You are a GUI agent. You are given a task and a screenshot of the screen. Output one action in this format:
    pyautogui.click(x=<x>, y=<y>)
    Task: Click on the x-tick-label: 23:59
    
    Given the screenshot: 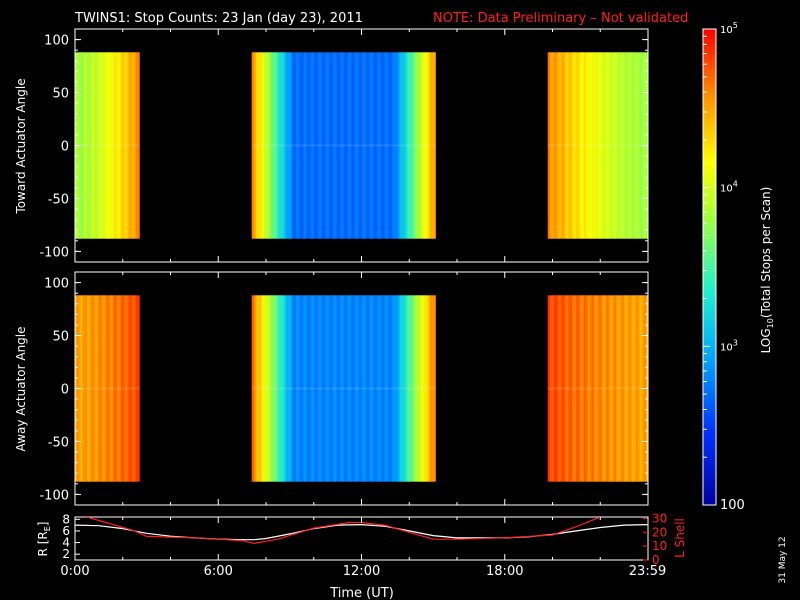 What is the action you would take?
    pyautogui.click(x=647, y=571)
    